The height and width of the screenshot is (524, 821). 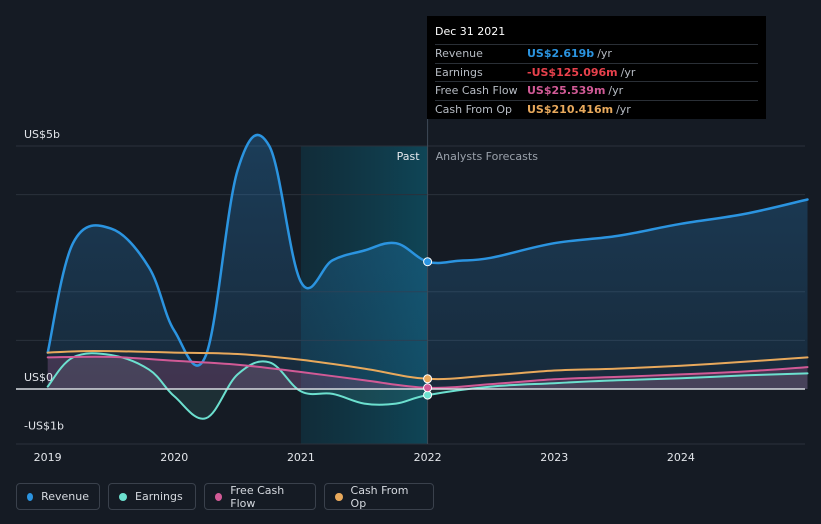 I want to click on legend-label: Cash From Op, so click(x=379, y=496).